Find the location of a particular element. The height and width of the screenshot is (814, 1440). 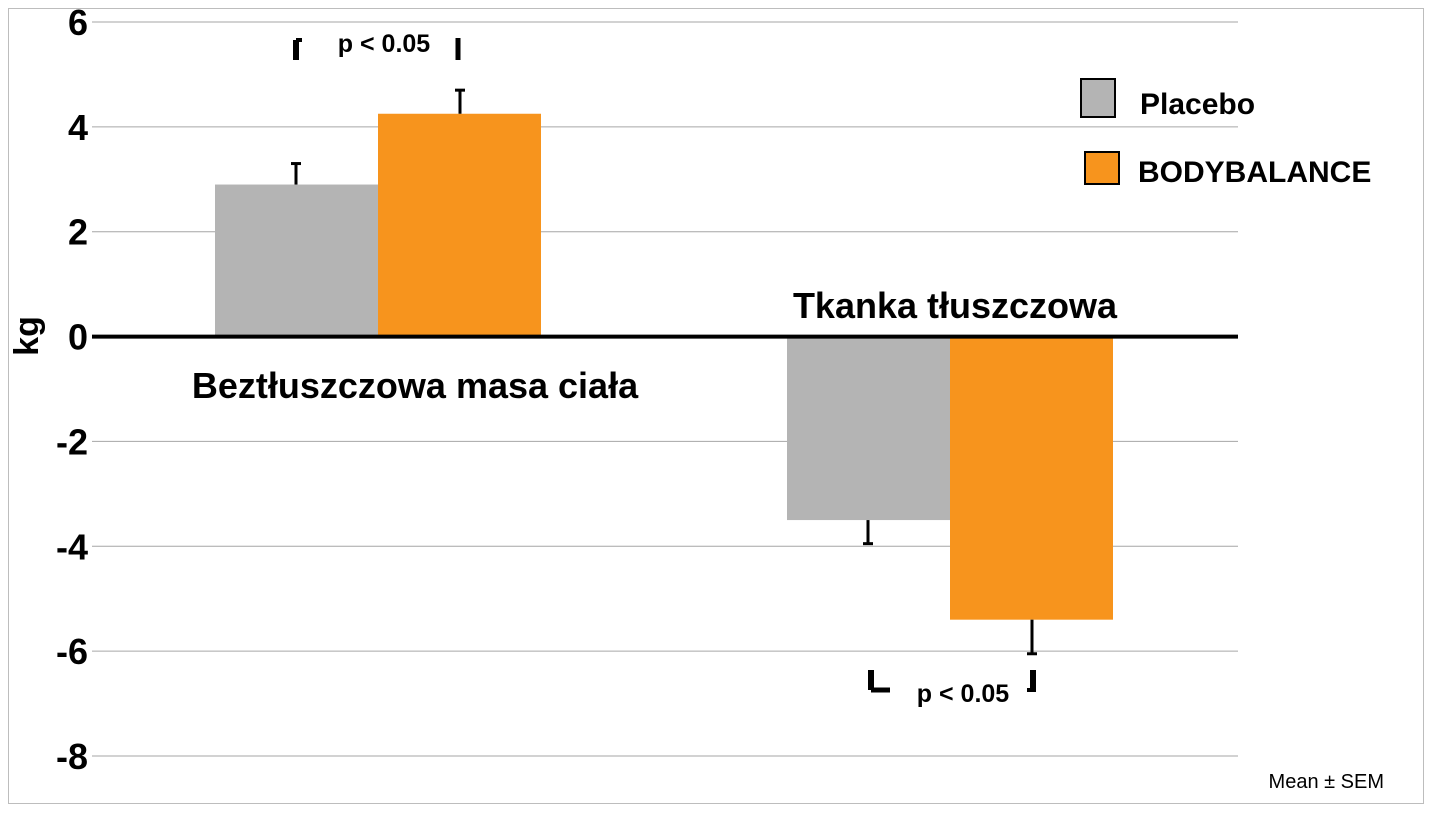

mean-sem-note: Mean ± SEM is located at coordinates (1326, 782).